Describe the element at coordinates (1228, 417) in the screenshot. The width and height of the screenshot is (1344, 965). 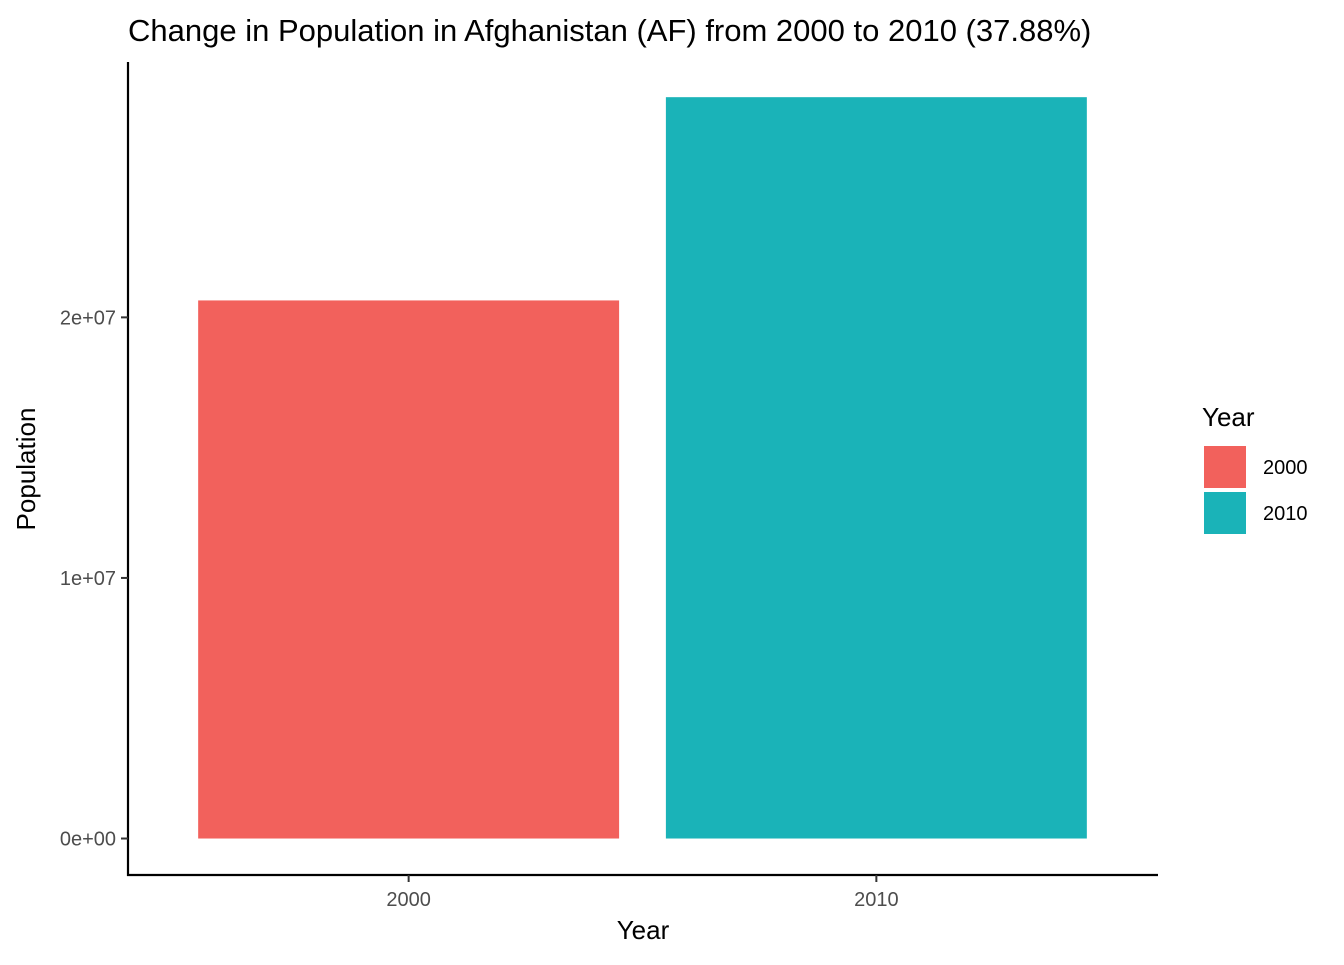
I see `legend-title: Year` at that location.